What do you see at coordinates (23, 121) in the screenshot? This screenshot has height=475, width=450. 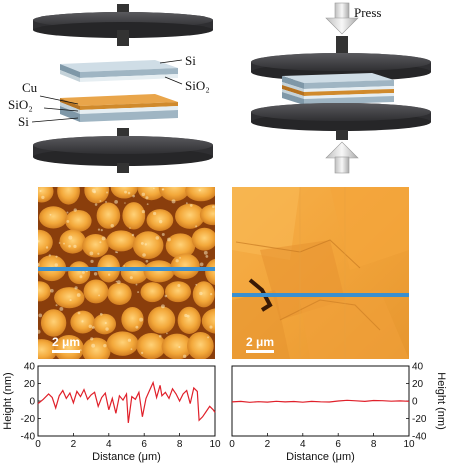 I see `label-si-bottom: Si` at bounding box center [23, 121].